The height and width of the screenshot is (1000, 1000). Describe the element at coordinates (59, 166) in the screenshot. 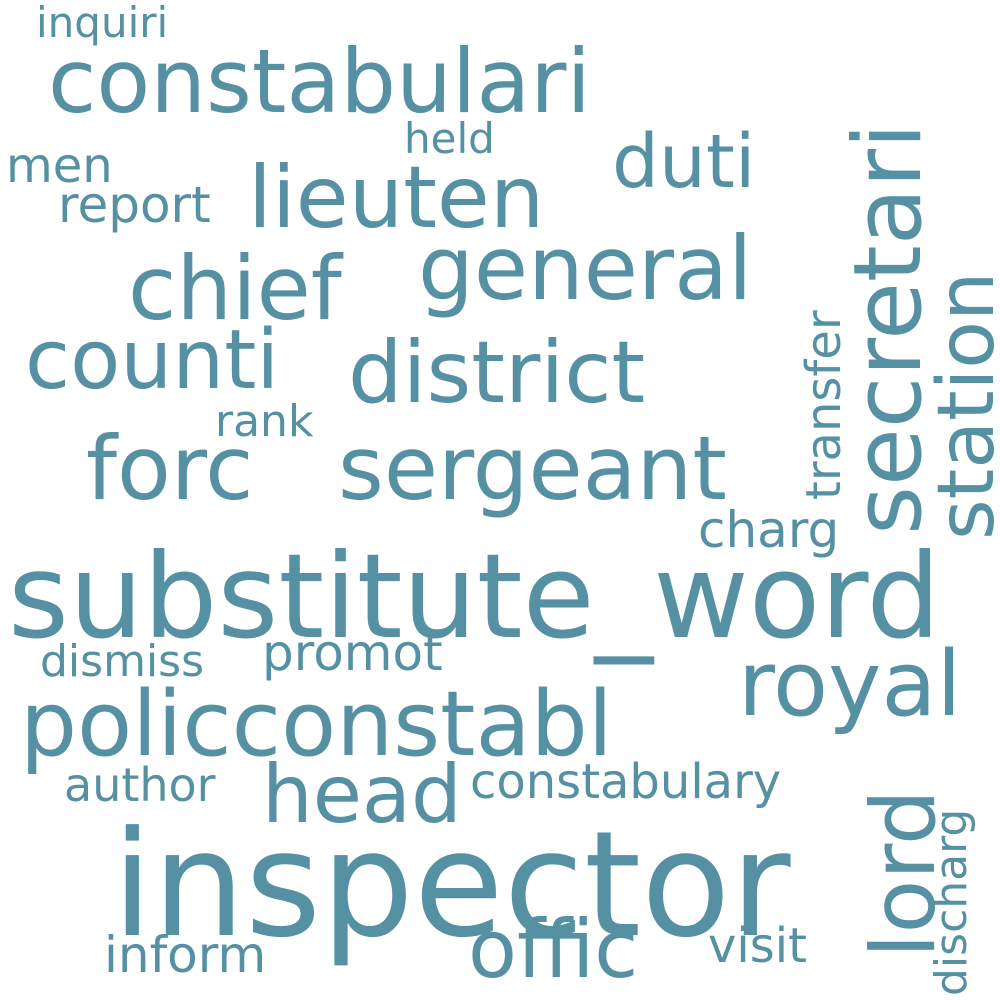

I see `word-men: men` at that location.